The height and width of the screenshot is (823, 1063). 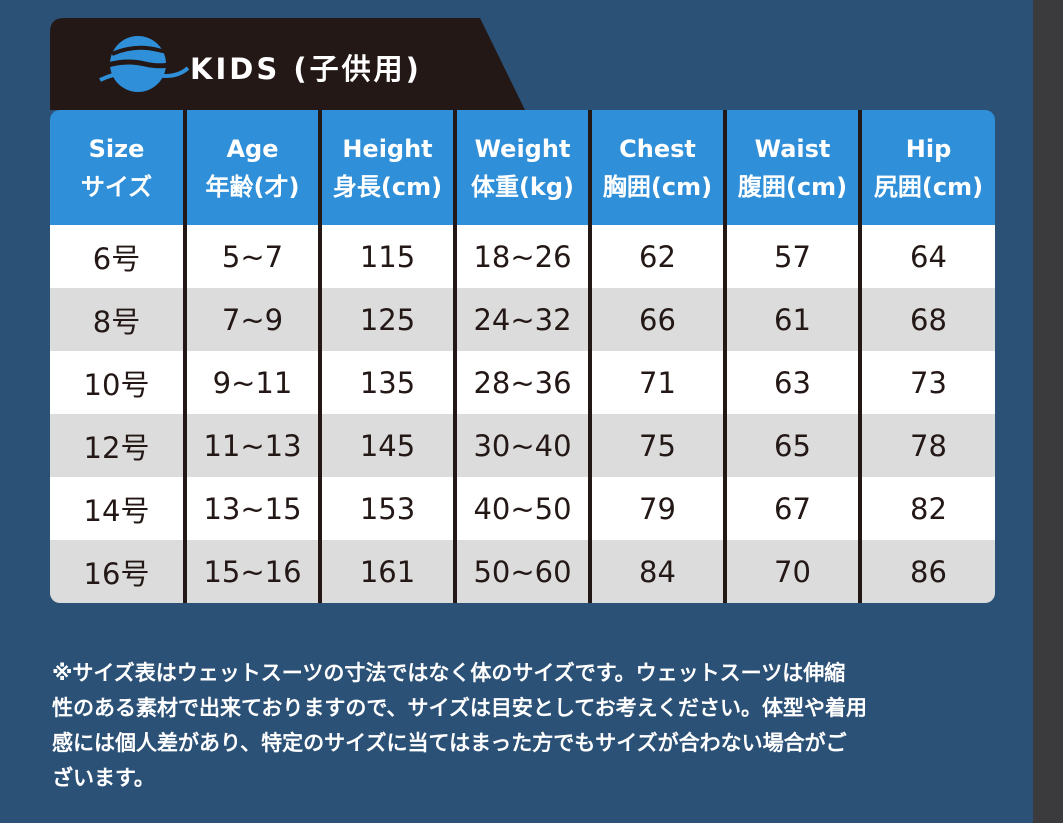 What do you see at coordinates (386, 167) in the screenshot?
I see `column-header: Height 身長(cm)` at bounding box center [386, 167].